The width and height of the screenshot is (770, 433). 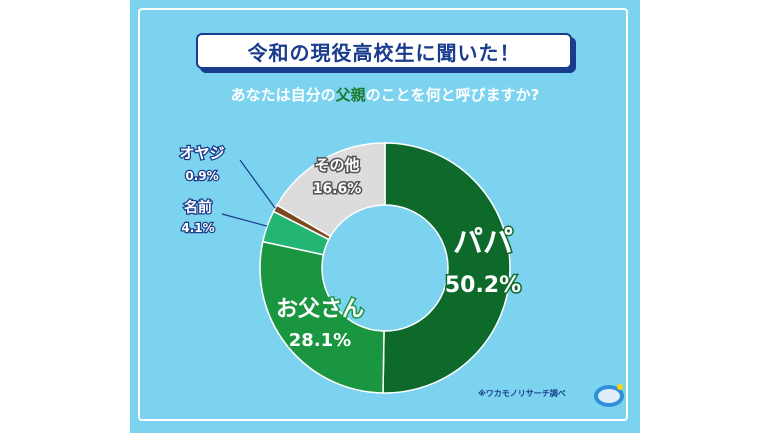 I want to click on slice-value-3: 4.1%, so click(x=197, y=228).